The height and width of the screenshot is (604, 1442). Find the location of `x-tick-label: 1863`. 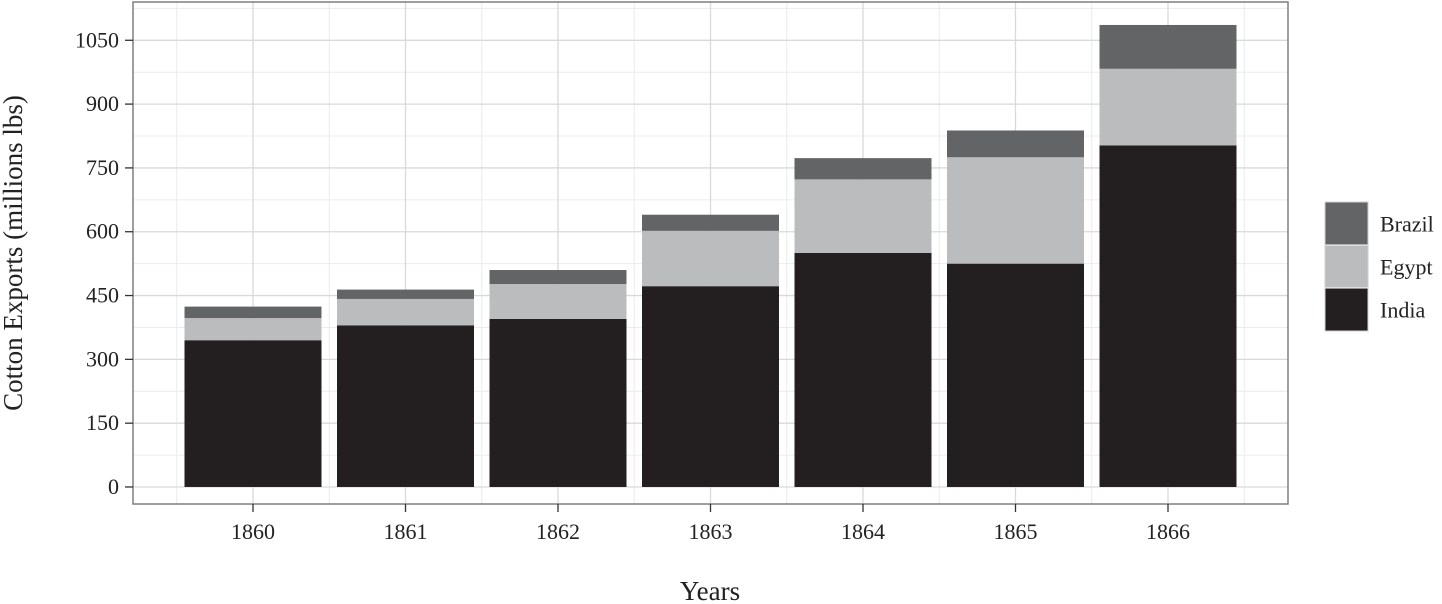

x-tick-label: 1863 is located at coordinates (711, 531).